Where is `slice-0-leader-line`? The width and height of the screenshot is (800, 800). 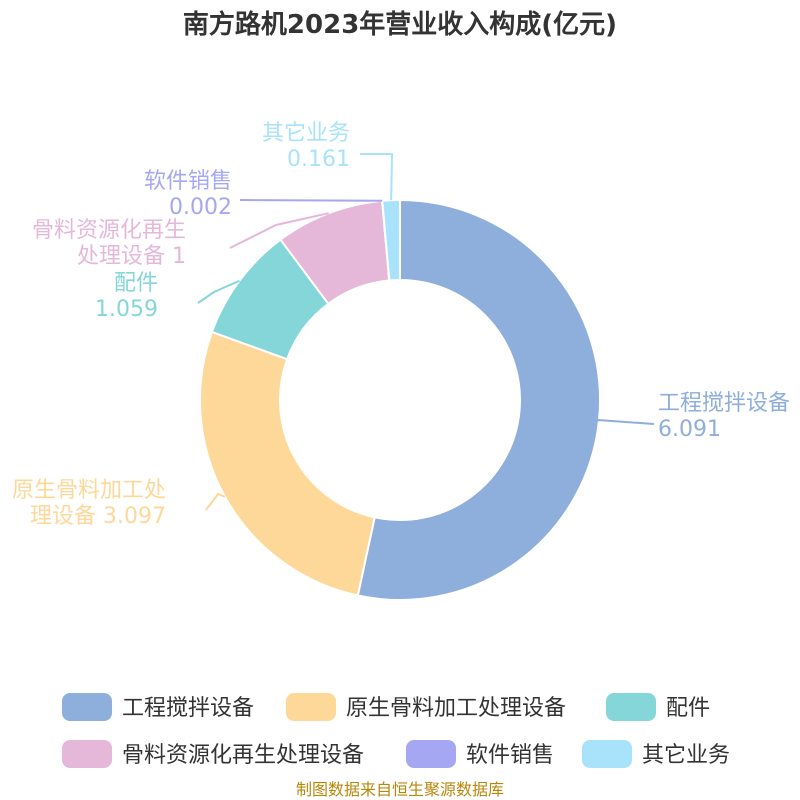 slice-0-leader-line is located at coordinates (625, 421).